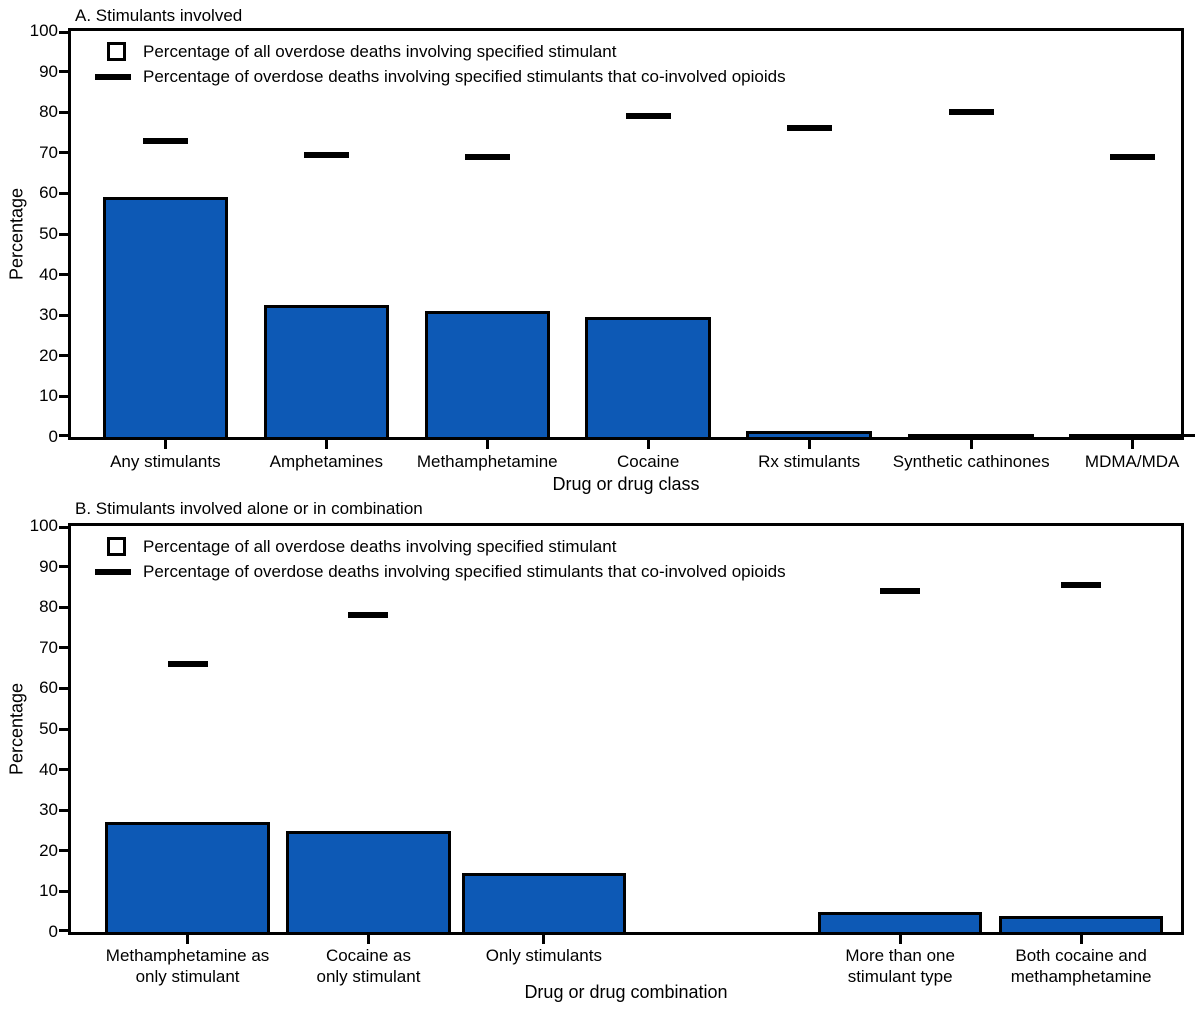  I want to click on y-axis-tick-label: 10, so click(48, 891).